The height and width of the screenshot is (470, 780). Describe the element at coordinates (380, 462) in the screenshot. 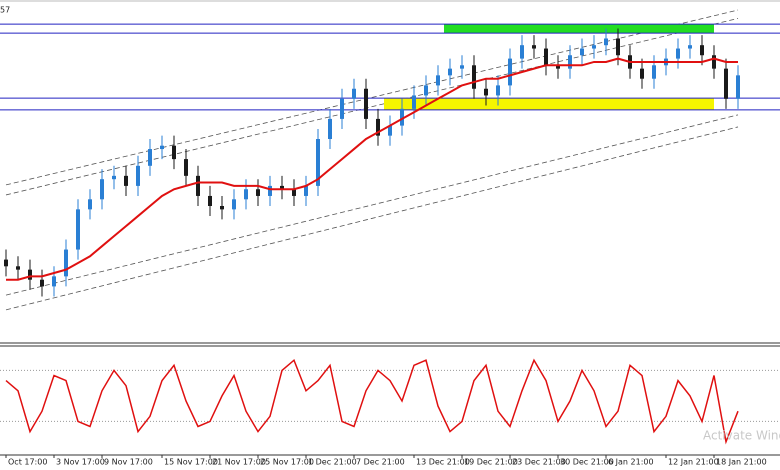

I see `x-tick-label: 7 Dec 21:00` at that location.